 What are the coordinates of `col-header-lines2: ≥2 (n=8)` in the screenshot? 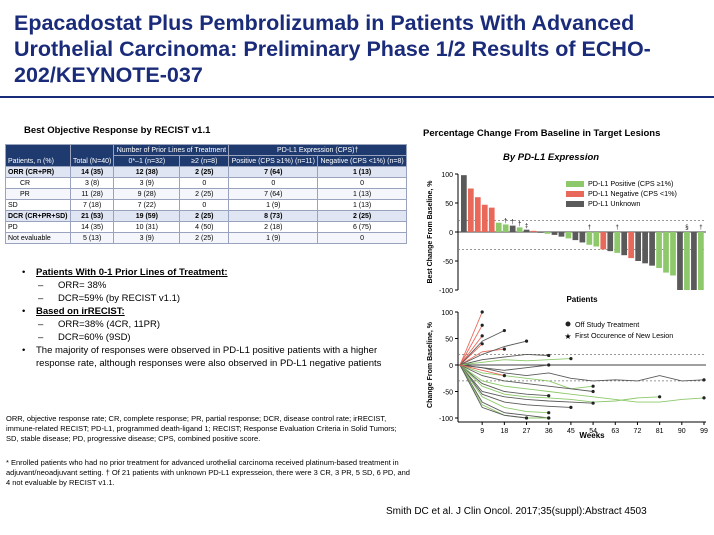 It's located at (204, 161).